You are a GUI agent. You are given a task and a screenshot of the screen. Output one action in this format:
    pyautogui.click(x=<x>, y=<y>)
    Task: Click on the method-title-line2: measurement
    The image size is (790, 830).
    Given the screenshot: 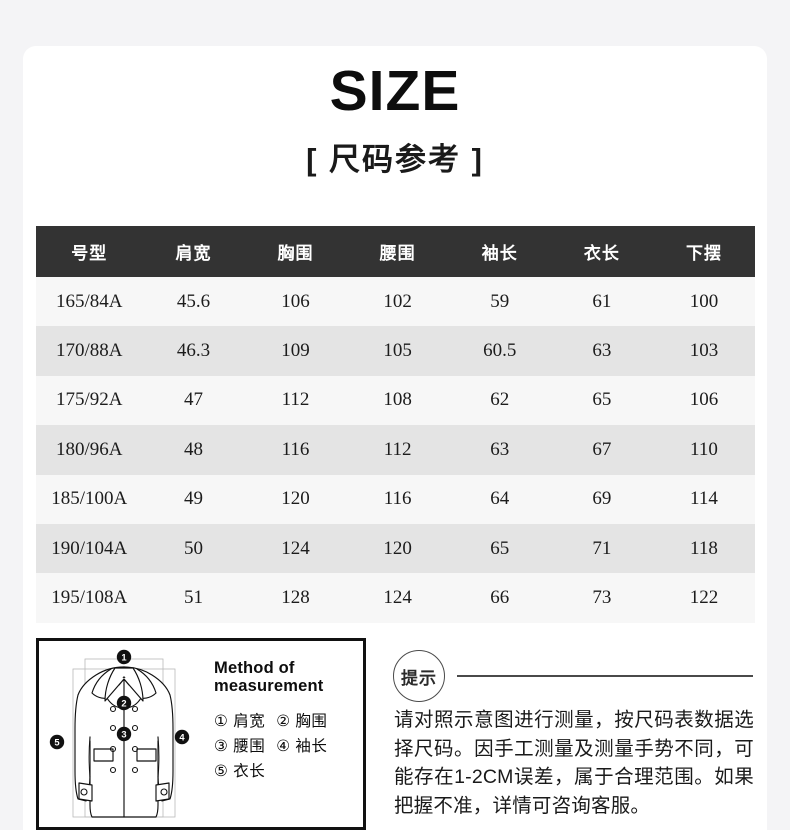 What is the action you would take?
    pyautogui.click(x=269, y=686)
    